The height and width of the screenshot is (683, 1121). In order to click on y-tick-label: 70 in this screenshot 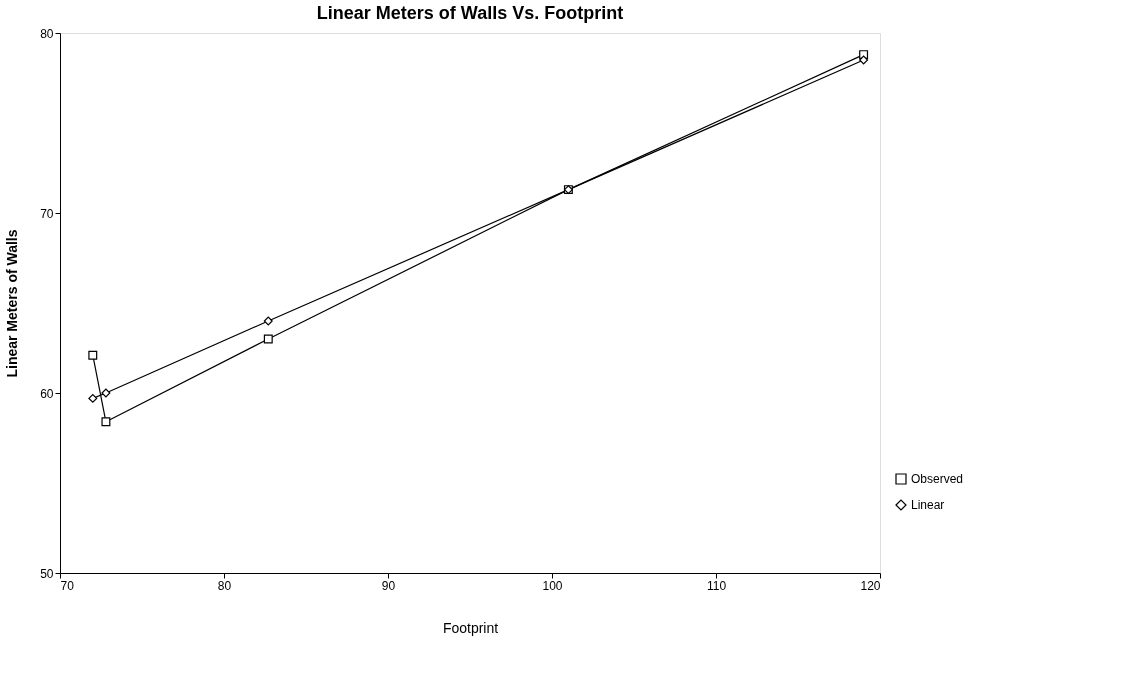, I will do `click(47, 213)`.